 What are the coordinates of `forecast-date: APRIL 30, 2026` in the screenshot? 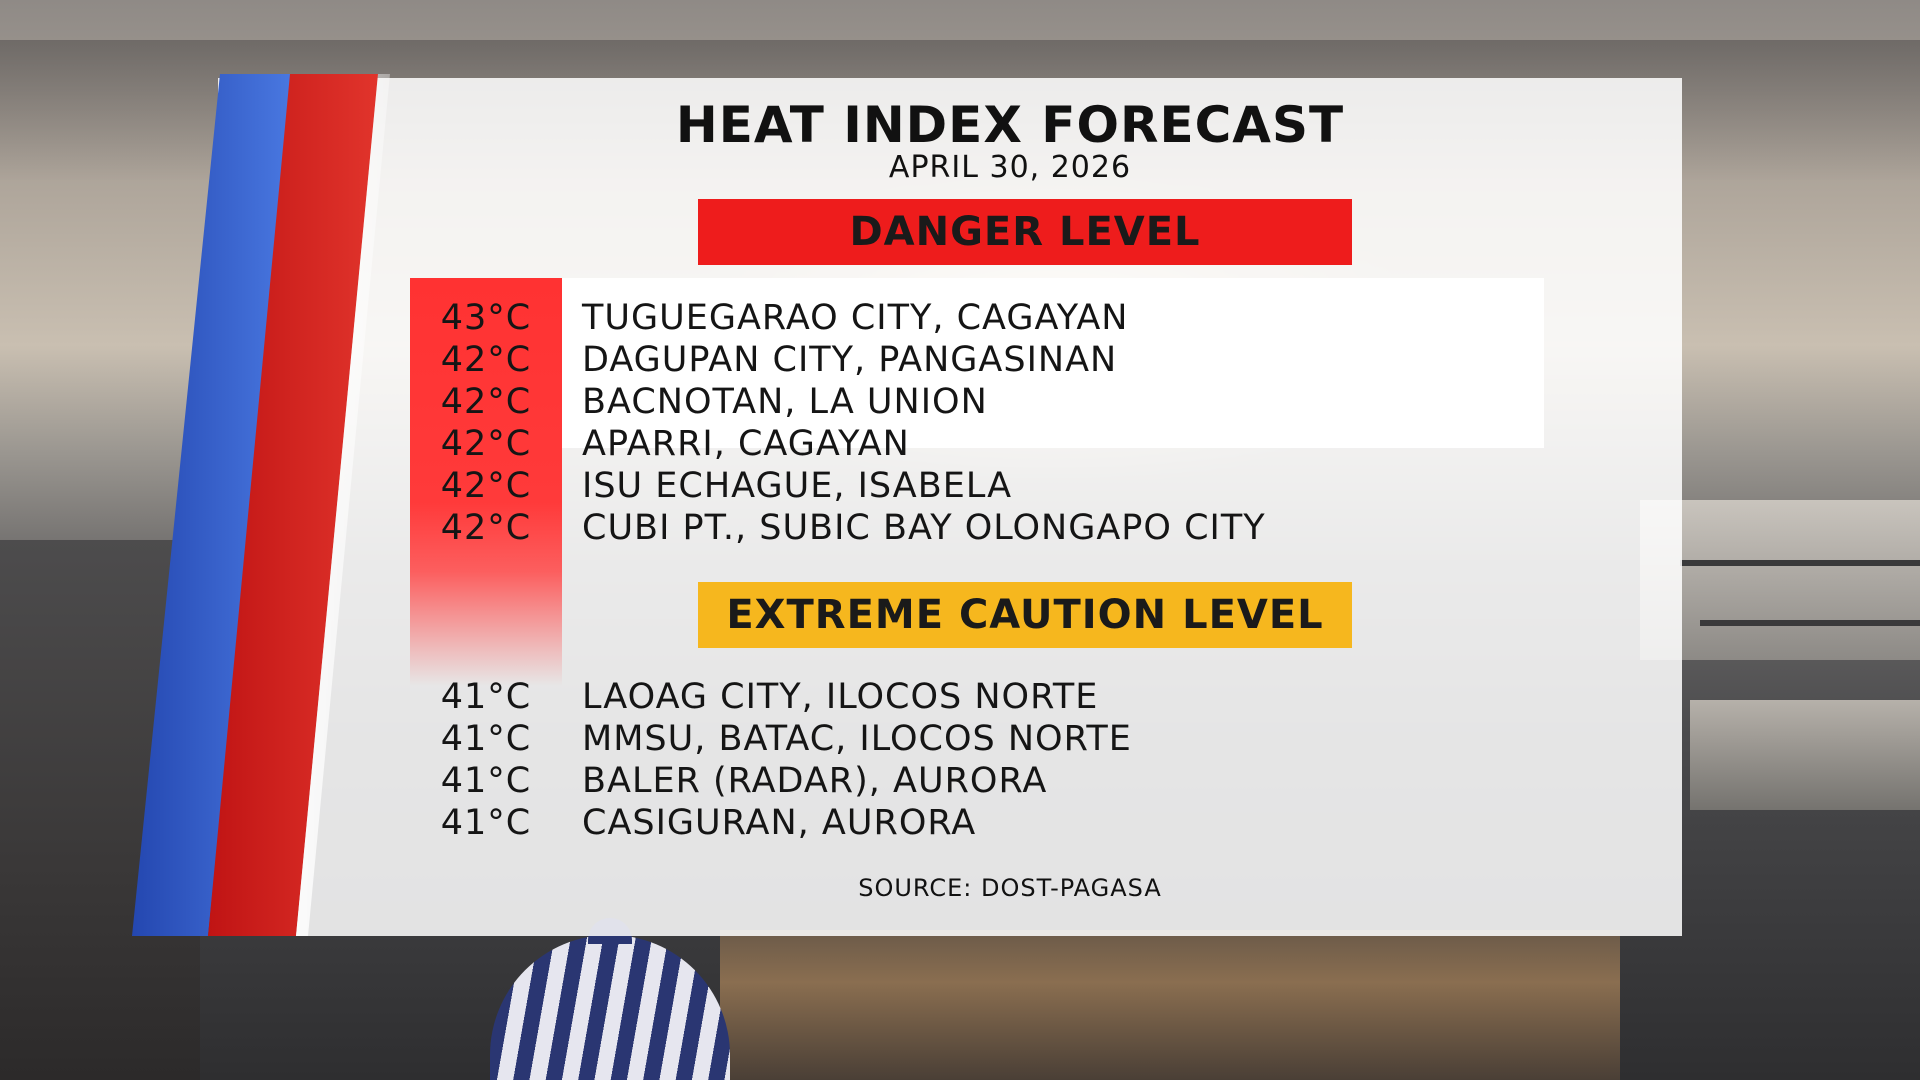 It's located at (1010, 167).